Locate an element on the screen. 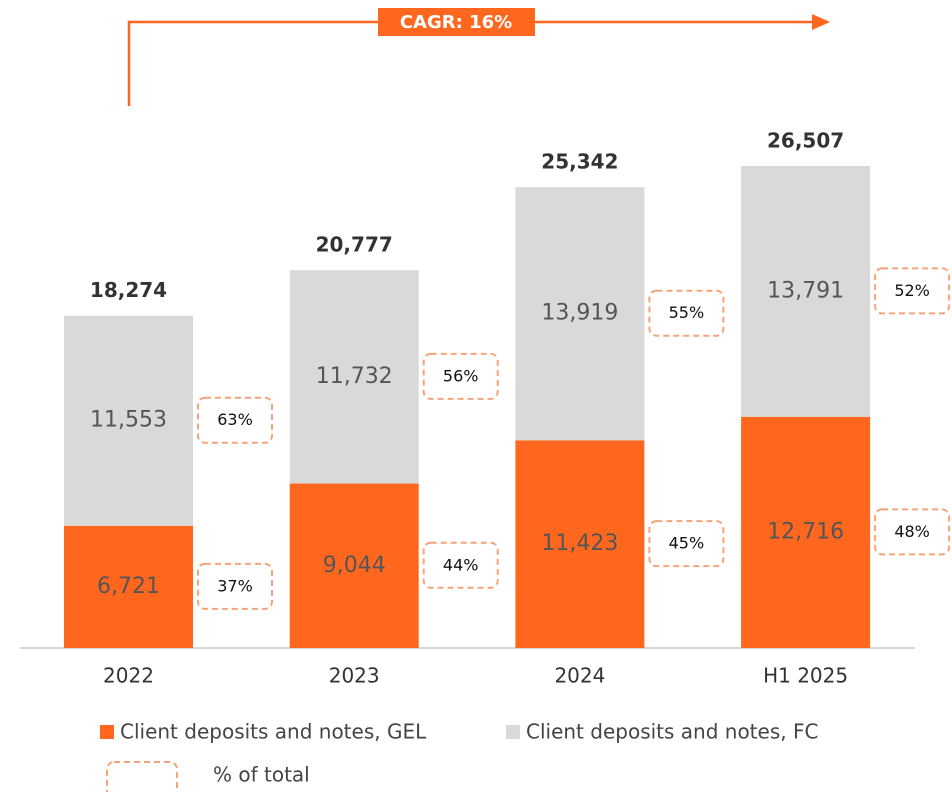  share-label: 56% is located at coordinates (461, 375).